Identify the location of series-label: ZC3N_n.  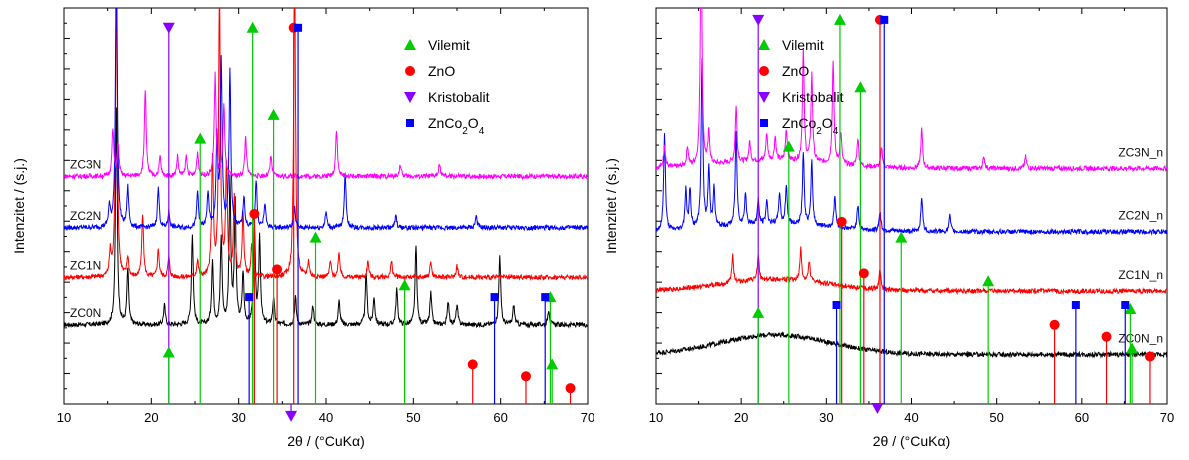
(1140, 152).